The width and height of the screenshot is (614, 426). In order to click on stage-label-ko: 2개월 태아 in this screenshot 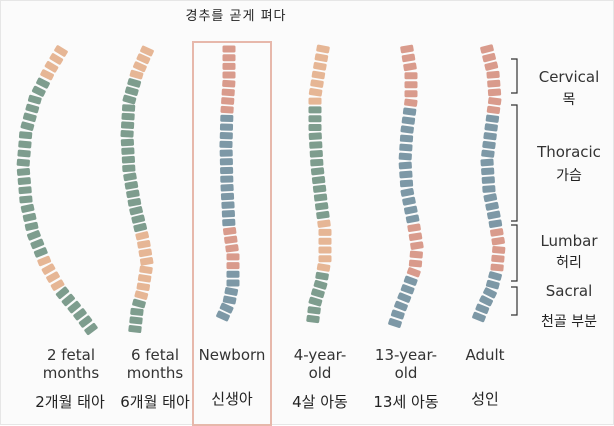, I will do `click(70, 402)`.